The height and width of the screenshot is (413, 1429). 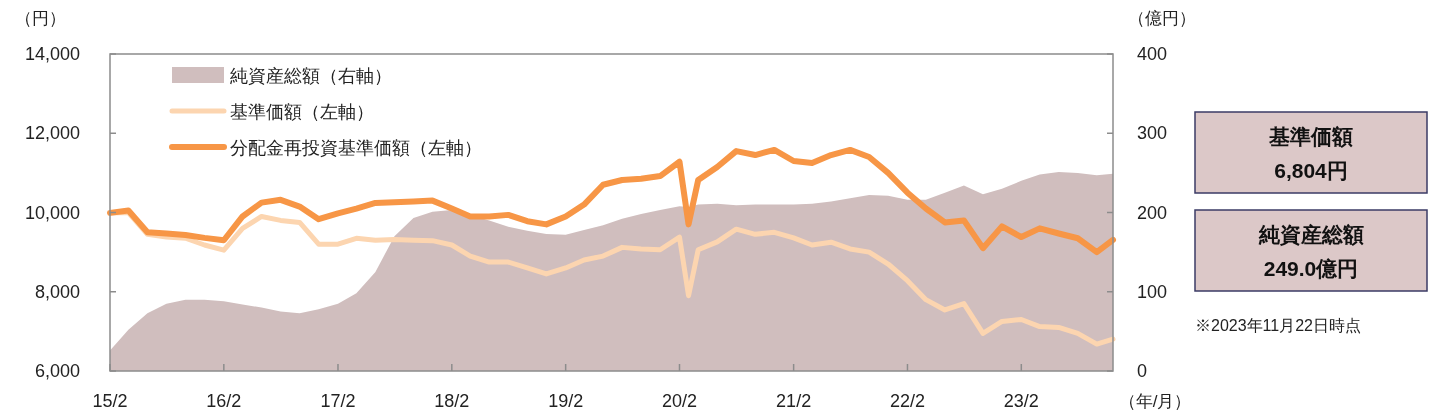 I want to click on y2-tick-label: 200, so click(x=1152, y=212).